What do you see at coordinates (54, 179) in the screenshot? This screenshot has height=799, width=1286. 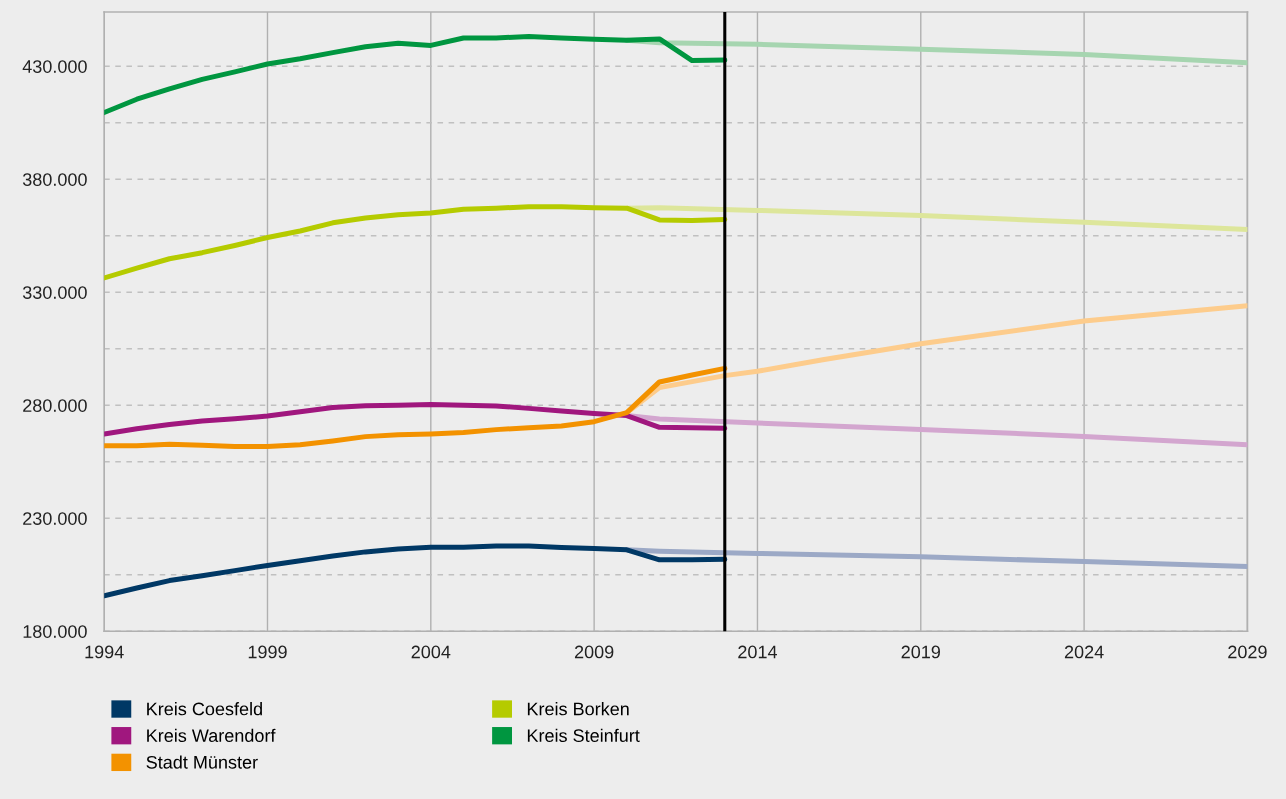 I see `y-tick-label: 380.000` at bounding box center [54, 179].